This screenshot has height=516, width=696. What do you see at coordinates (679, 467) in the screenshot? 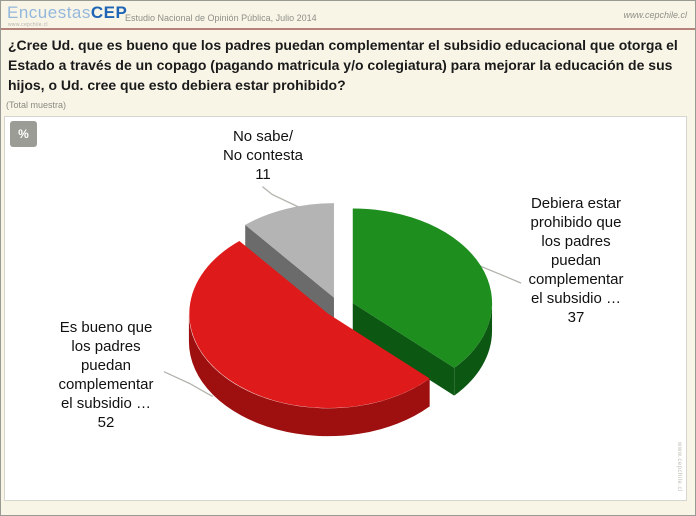
I see `vertical-watermark: www.cepchile.cl` at bounding box center [679, 467].